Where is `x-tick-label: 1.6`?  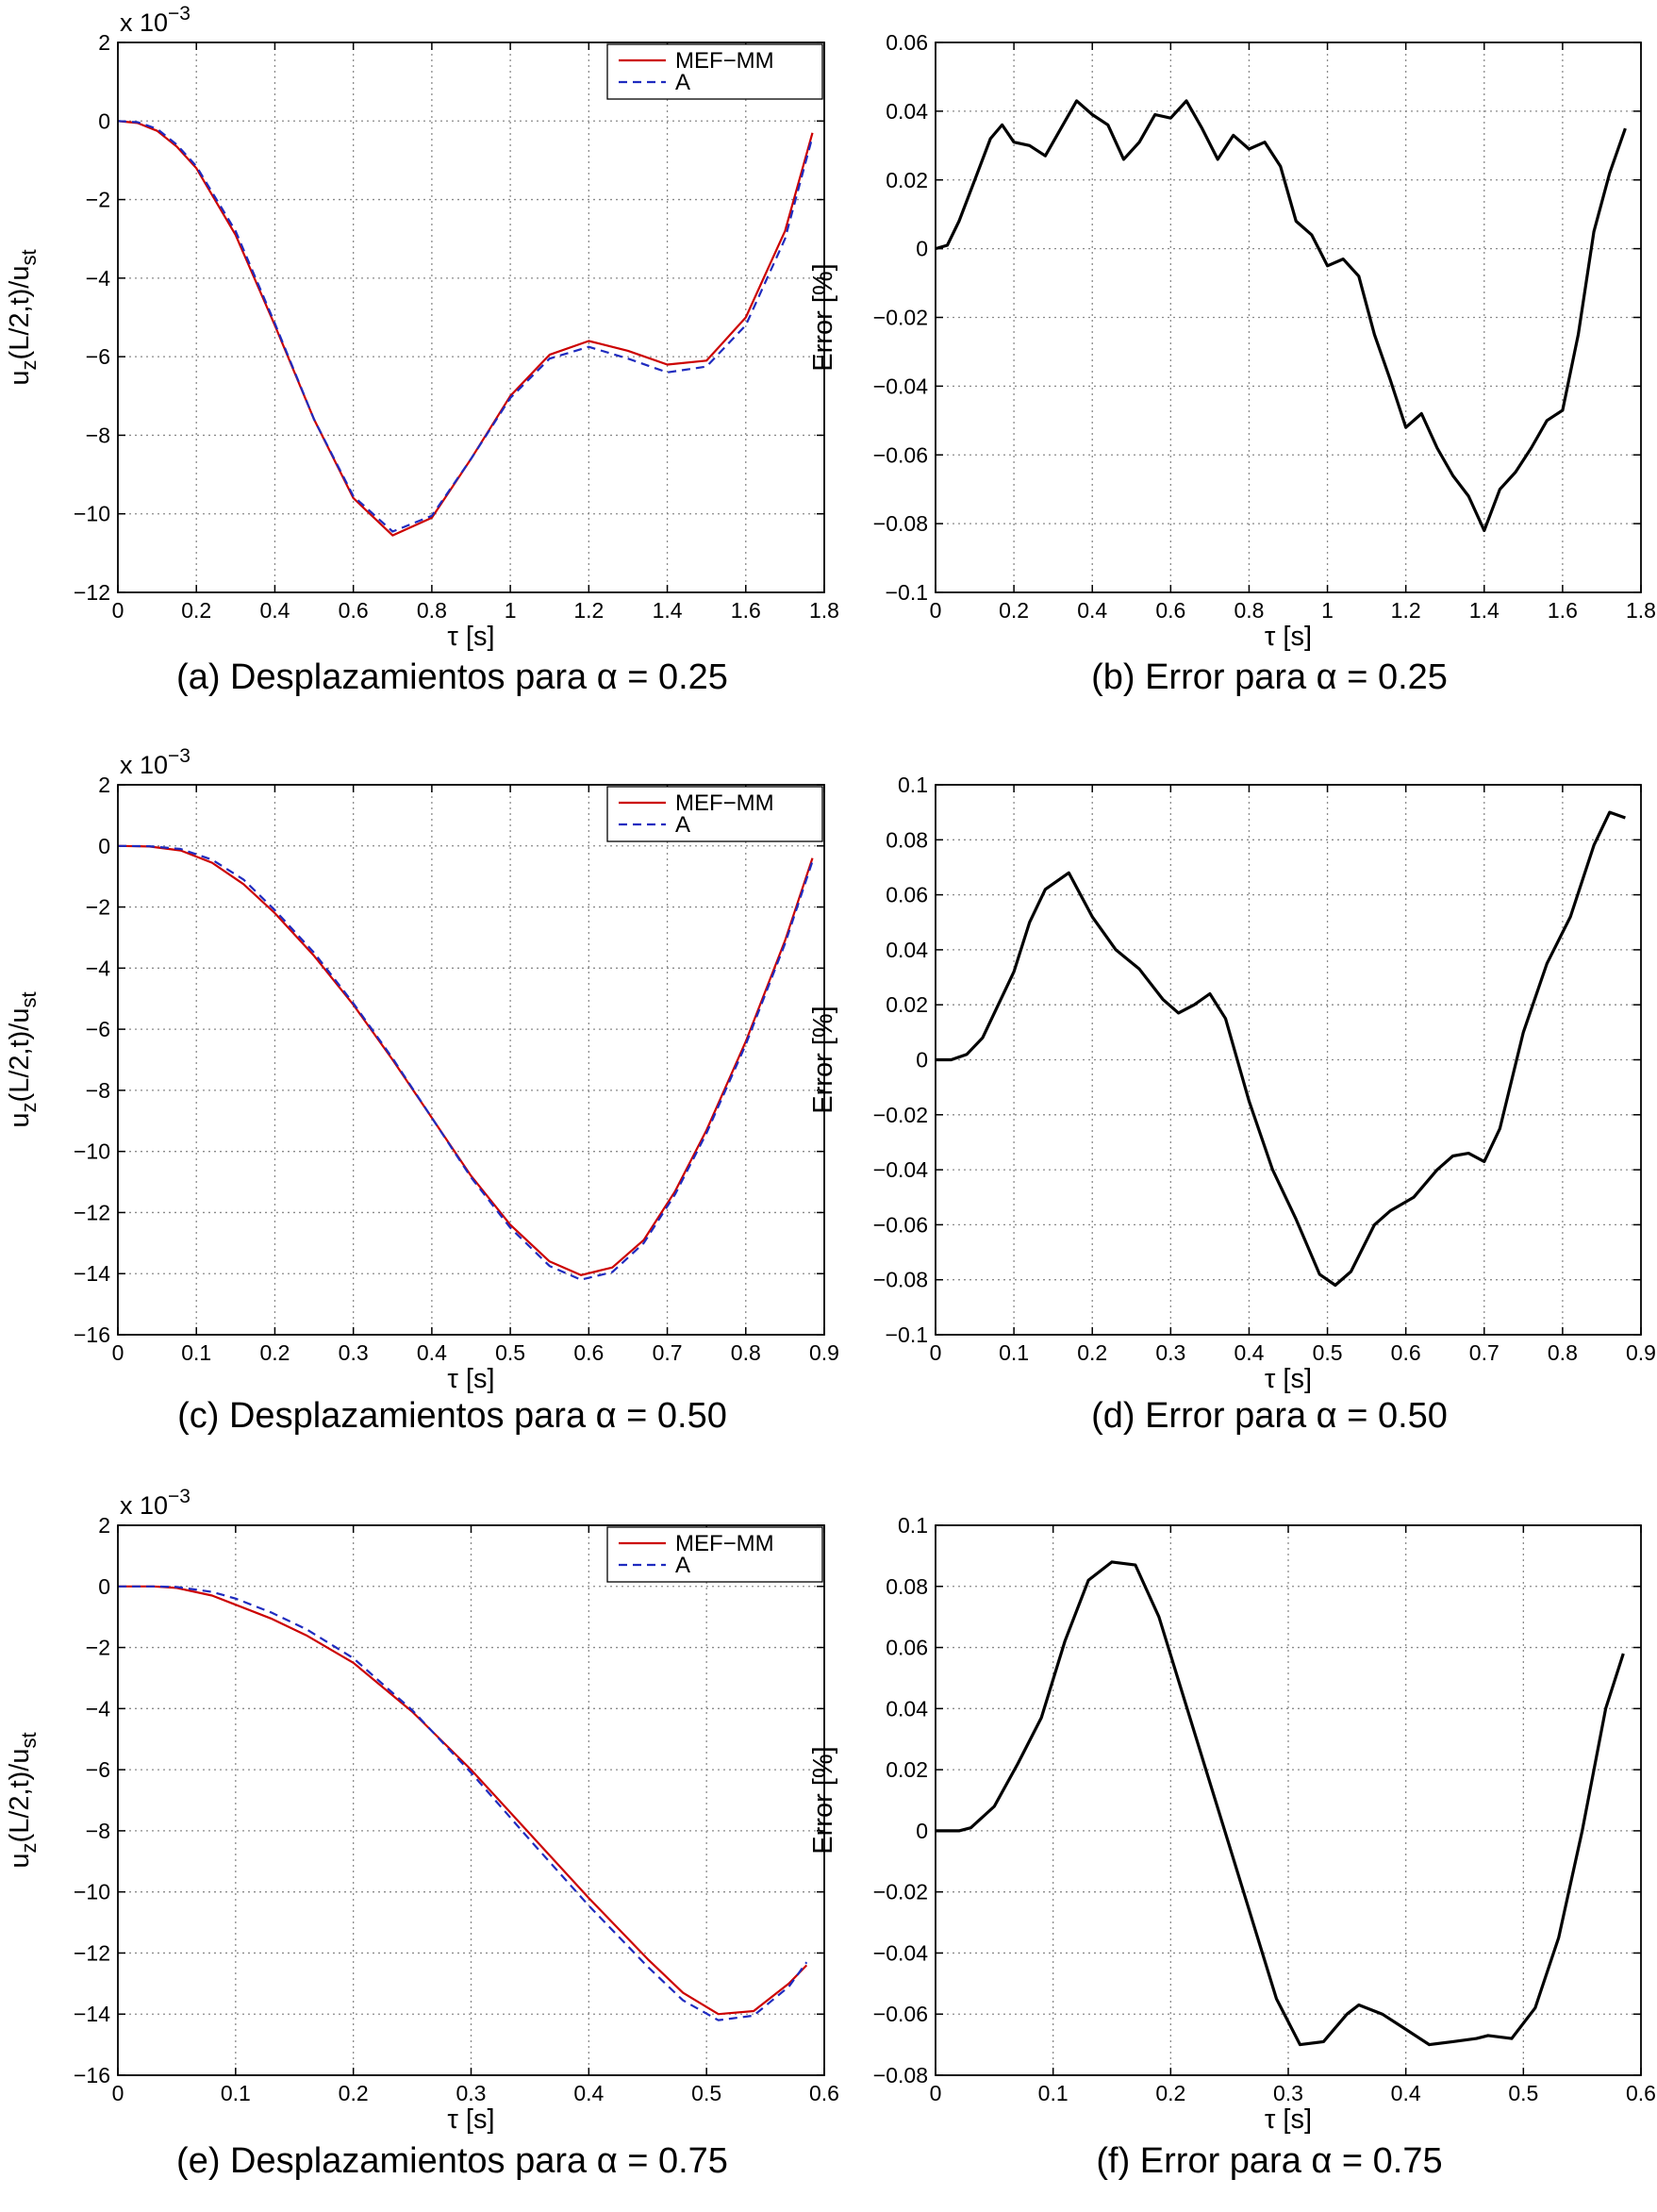 x-tick-label: 1.6 is located at coordinates (1563, 610).